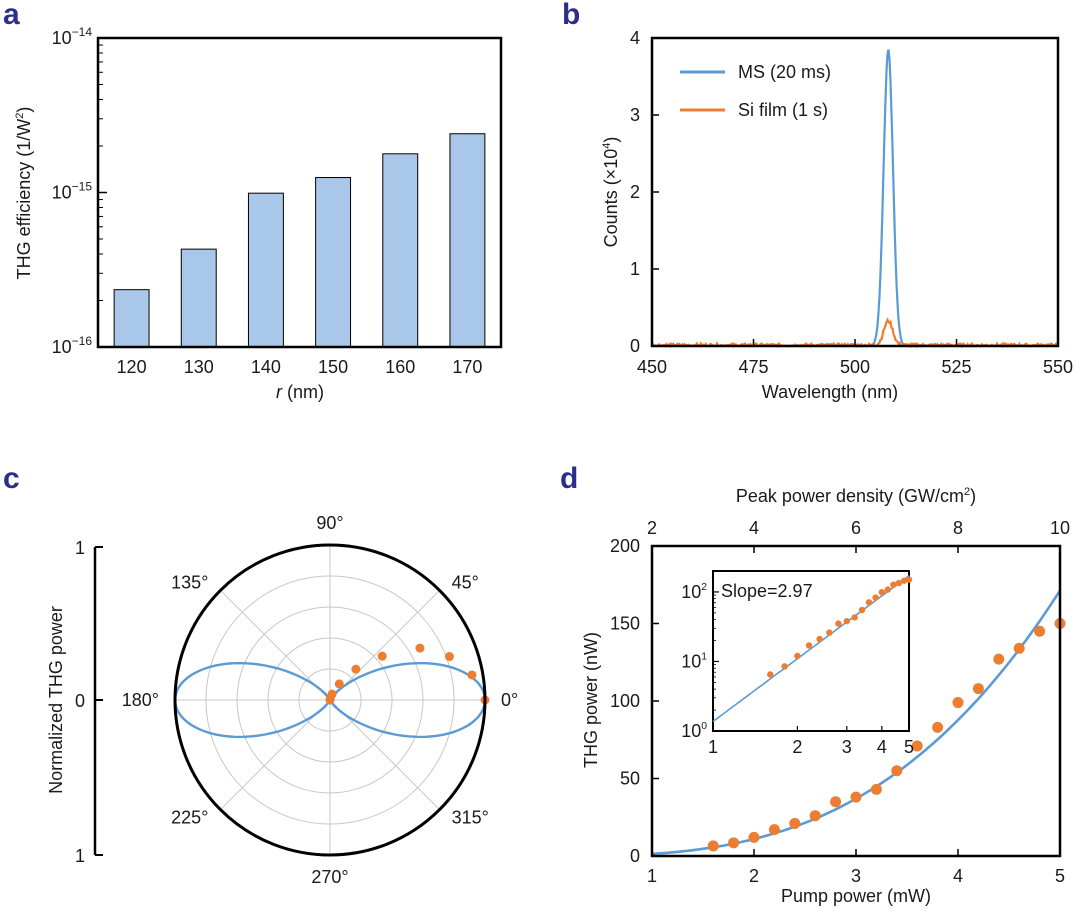 This screenshot has width=1080, height=912. What do you see at coordinates (24, 193) in the screenshot?
I see `chart-a-ylabel: THG efficiency (1/W2)` at bounding box center [24, 193].